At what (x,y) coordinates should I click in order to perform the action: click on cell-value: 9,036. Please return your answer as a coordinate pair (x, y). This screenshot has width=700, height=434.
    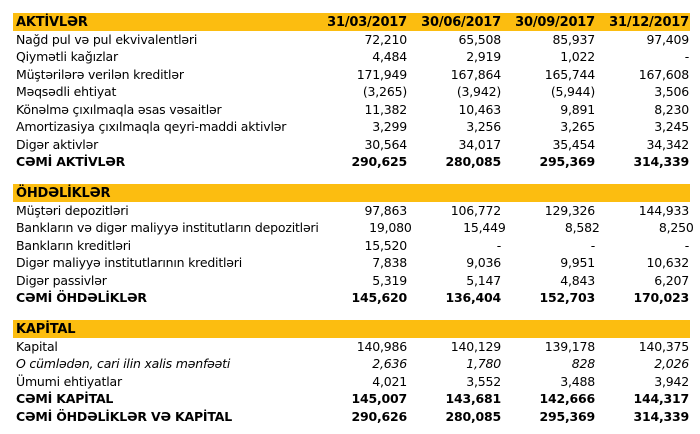
    Looking at the image, I should click on (483, 262).